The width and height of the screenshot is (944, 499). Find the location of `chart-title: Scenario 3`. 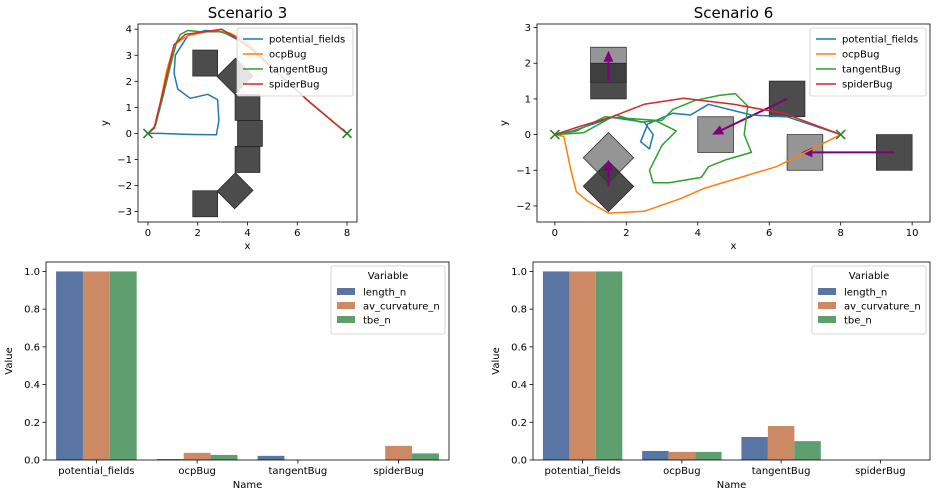

chart-title: Scenario 3 is located at coordinates (248, 13).